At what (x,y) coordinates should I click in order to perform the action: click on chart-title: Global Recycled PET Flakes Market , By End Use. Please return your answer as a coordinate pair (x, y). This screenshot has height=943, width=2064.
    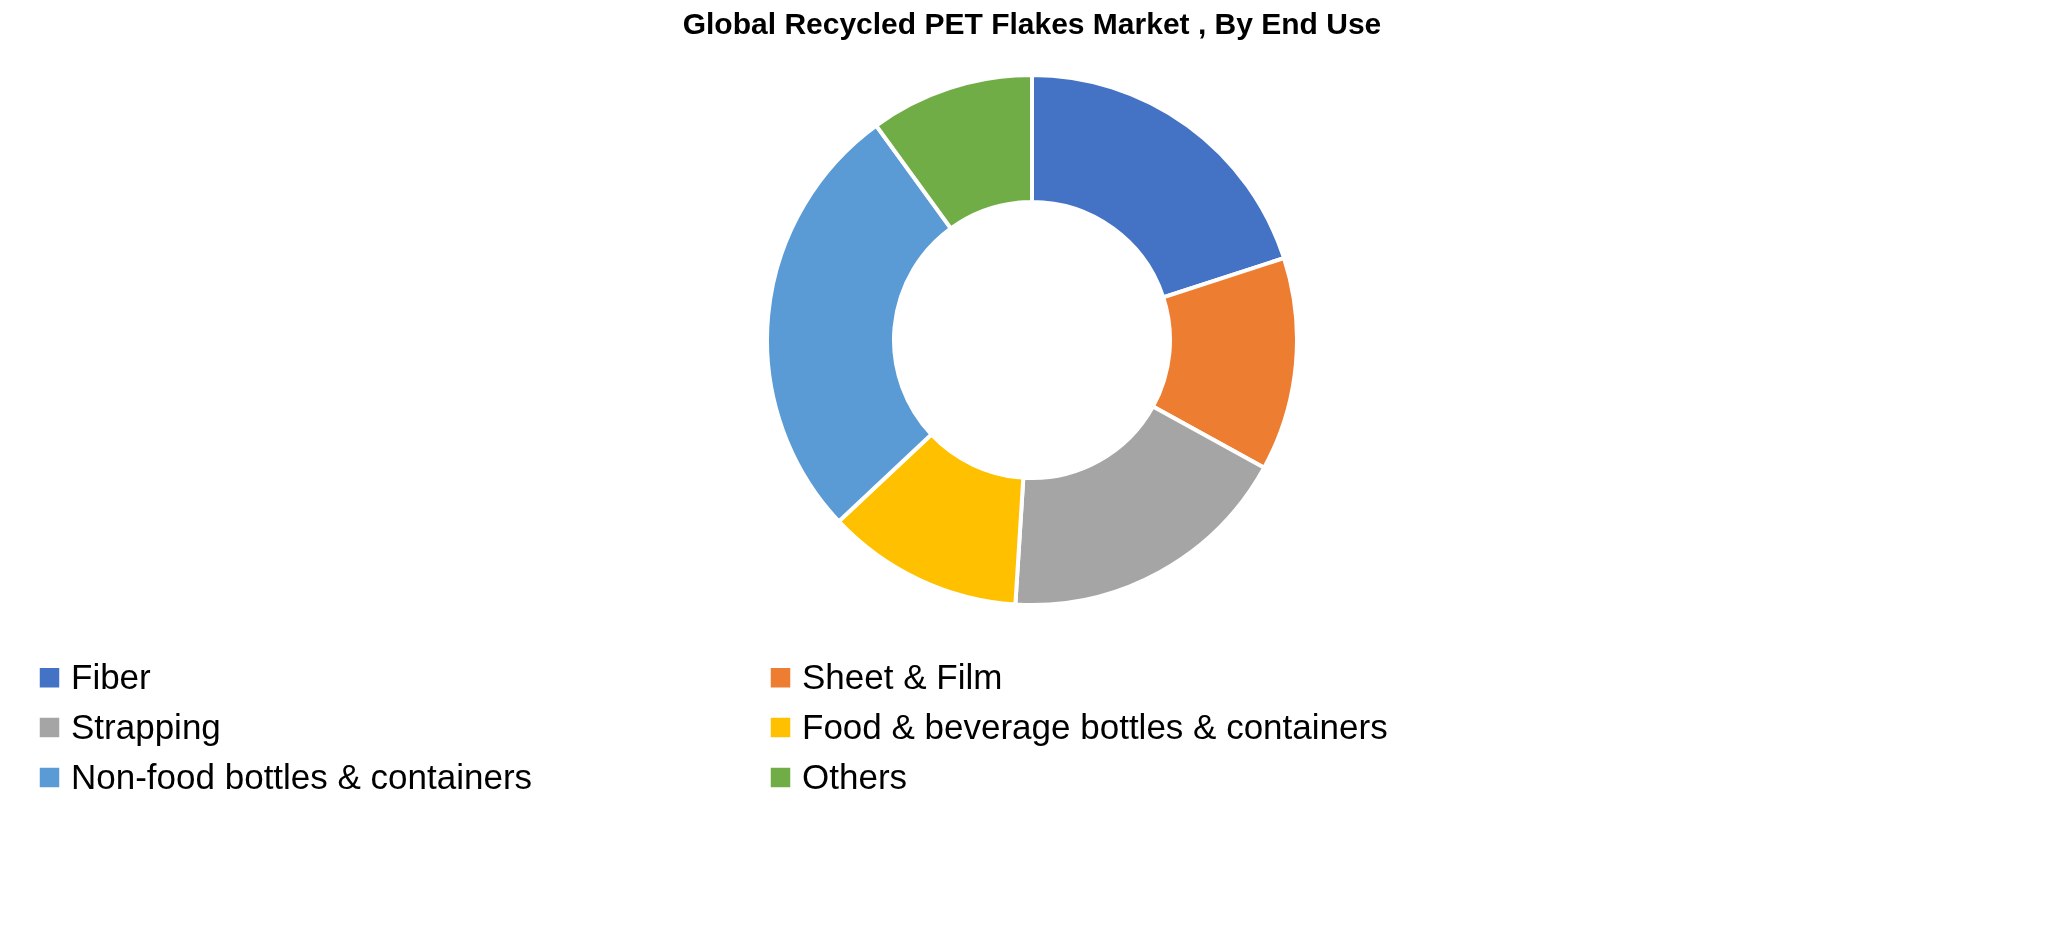
    Looking at the image, I should click on (1032, 23).